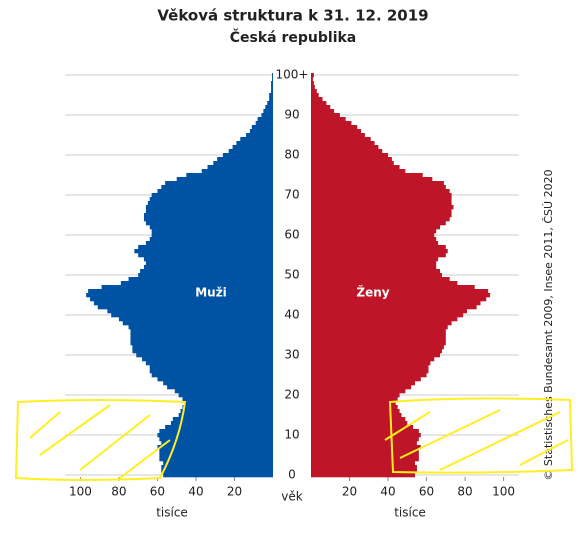 The width and height of the screenshot is (587, 539). I want to click on x-tick-label: 80, so click(118, 492).